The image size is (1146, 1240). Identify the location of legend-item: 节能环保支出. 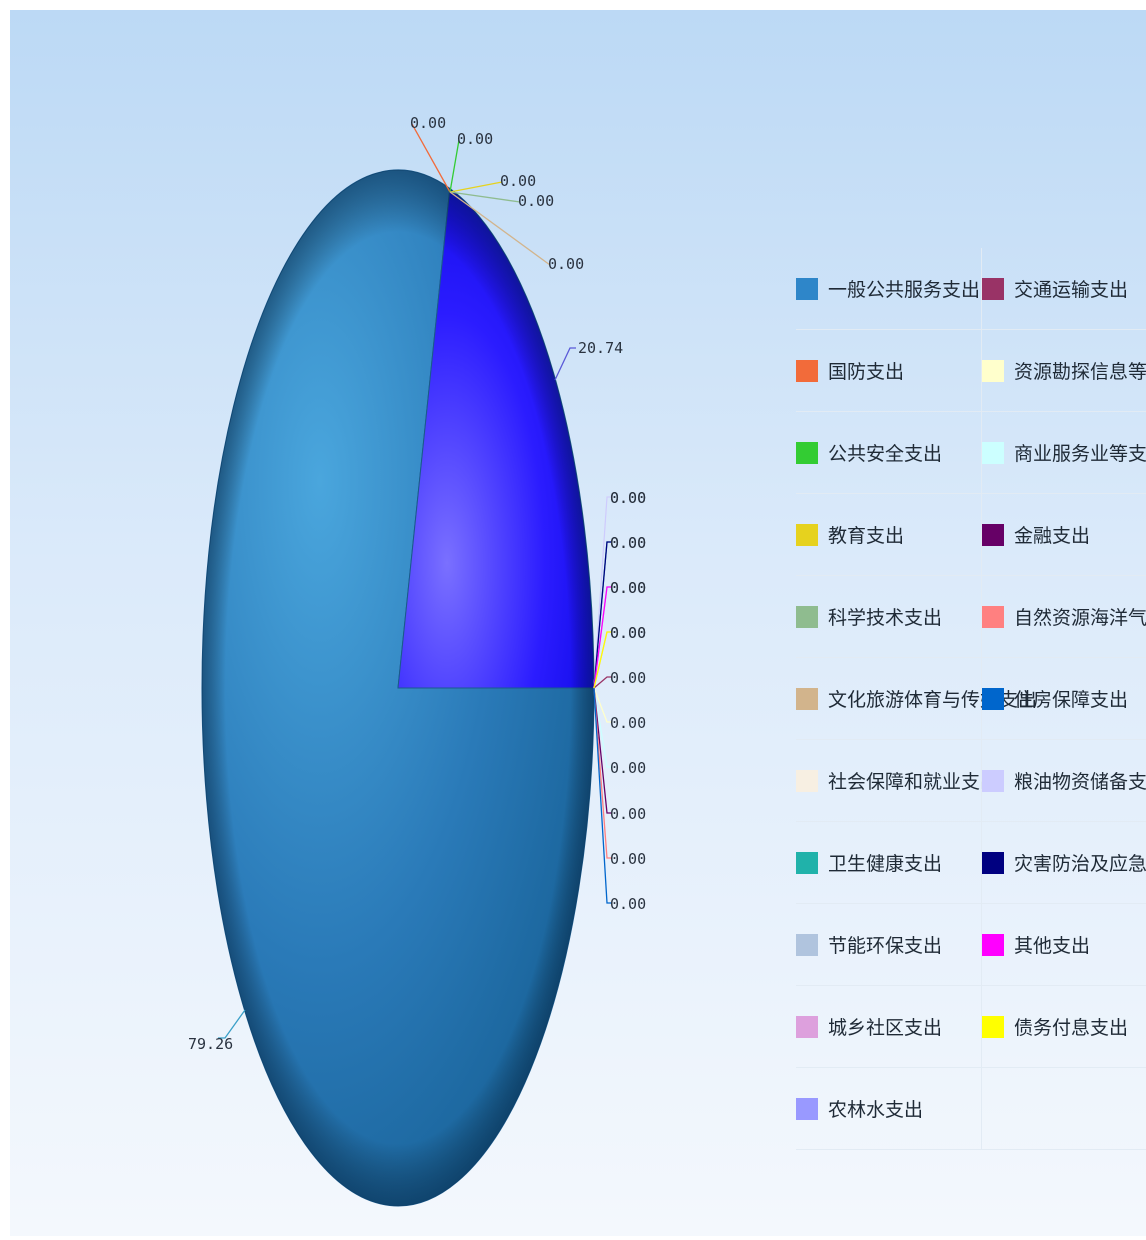
(889, 945).